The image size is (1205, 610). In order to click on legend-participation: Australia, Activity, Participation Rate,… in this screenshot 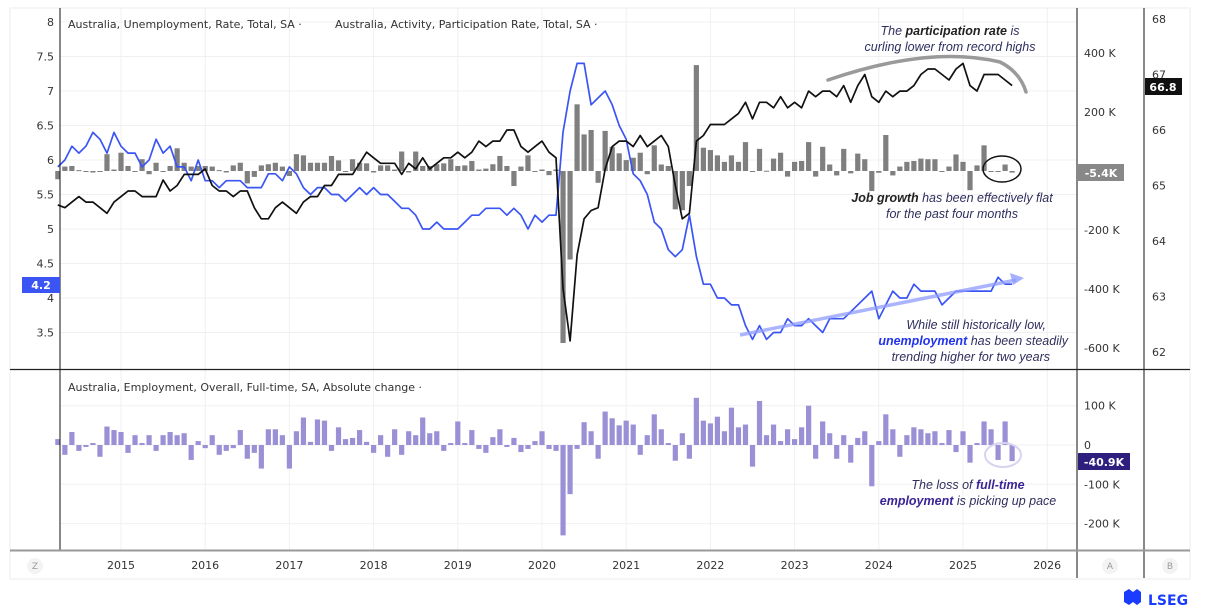, I will do `click(466, 24)`.